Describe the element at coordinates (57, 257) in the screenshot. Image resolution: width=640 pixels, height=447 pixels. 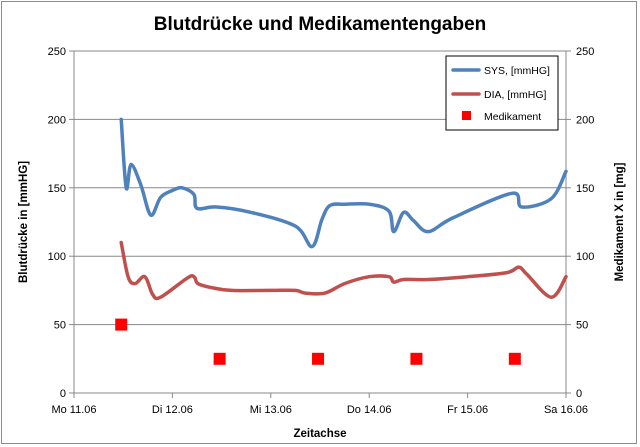
I see `y-tick-label: 100` at that location.